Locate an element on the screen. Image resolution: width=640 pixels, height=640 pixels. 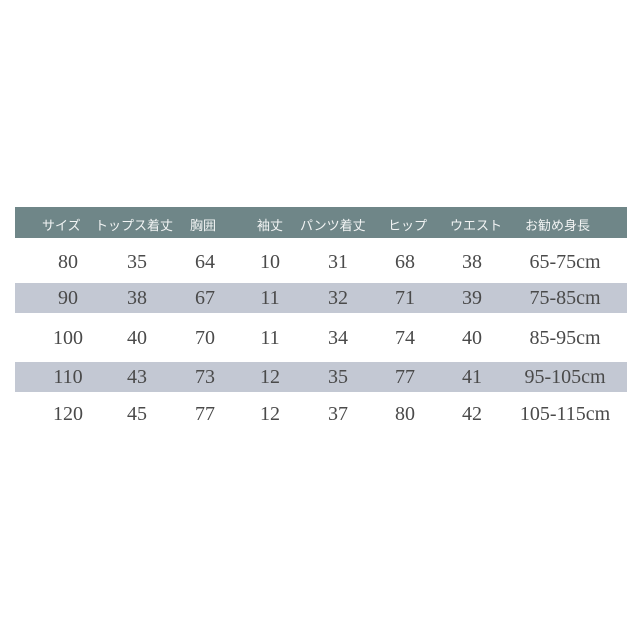
table-cell: 65-75cm is located at coordinates (565, 262).